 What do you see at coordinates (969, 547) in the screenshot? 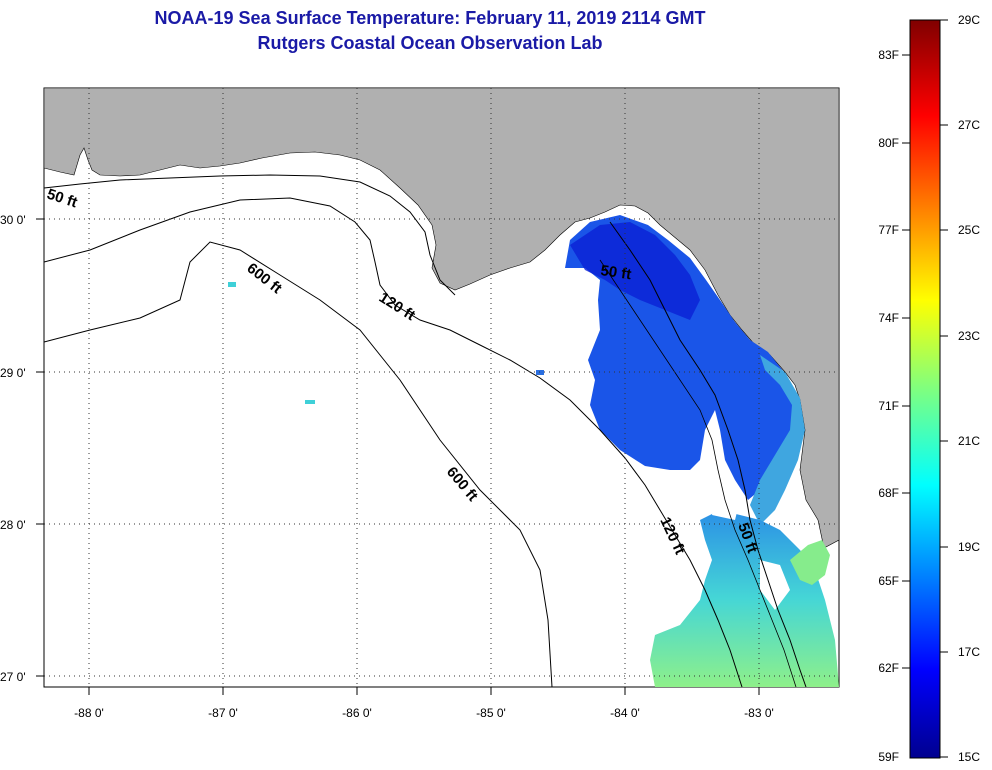
I see `colorbar-c-label: 19C` at bounding box center [969, 547].